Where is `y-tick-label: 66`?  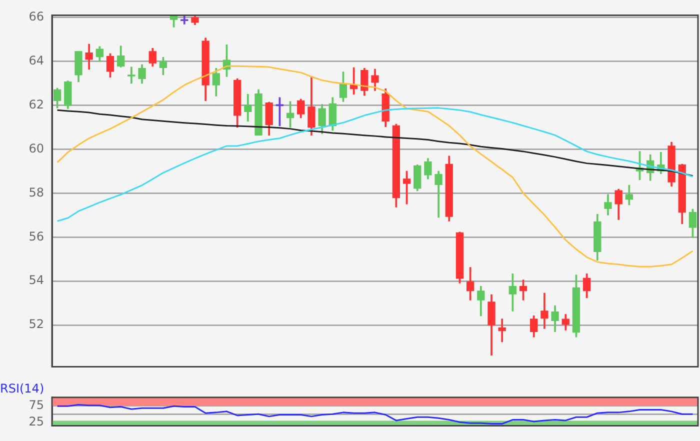 y-tick-label: 66 is located at coordinates (36, 17).